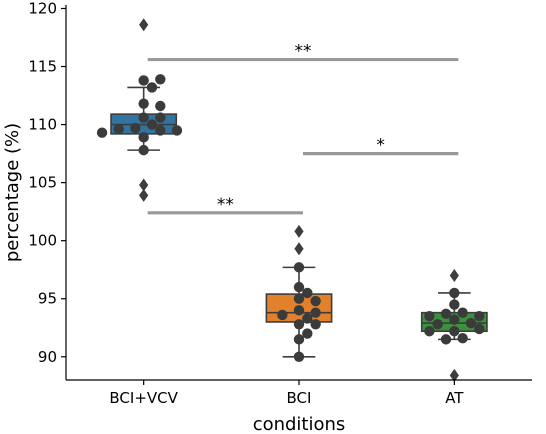 The image size is (546, 434). I want to click on y-tick-label: 115, so click(42, 67).